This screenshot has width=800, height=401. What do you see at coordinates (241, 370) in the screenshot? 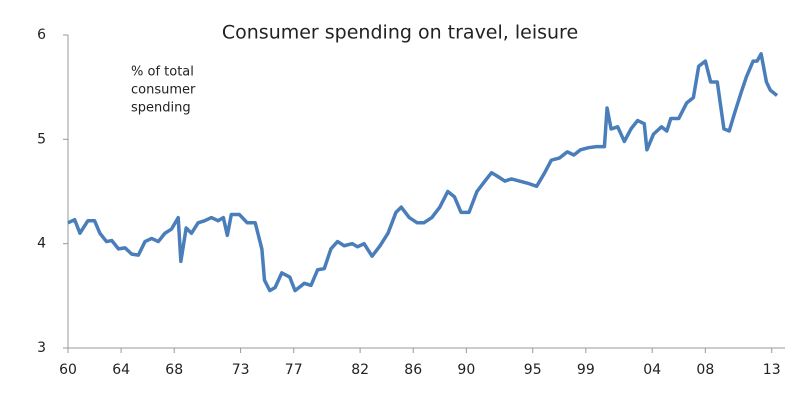
I see `x-tick-label: 73` at bounding box center [241, 370].